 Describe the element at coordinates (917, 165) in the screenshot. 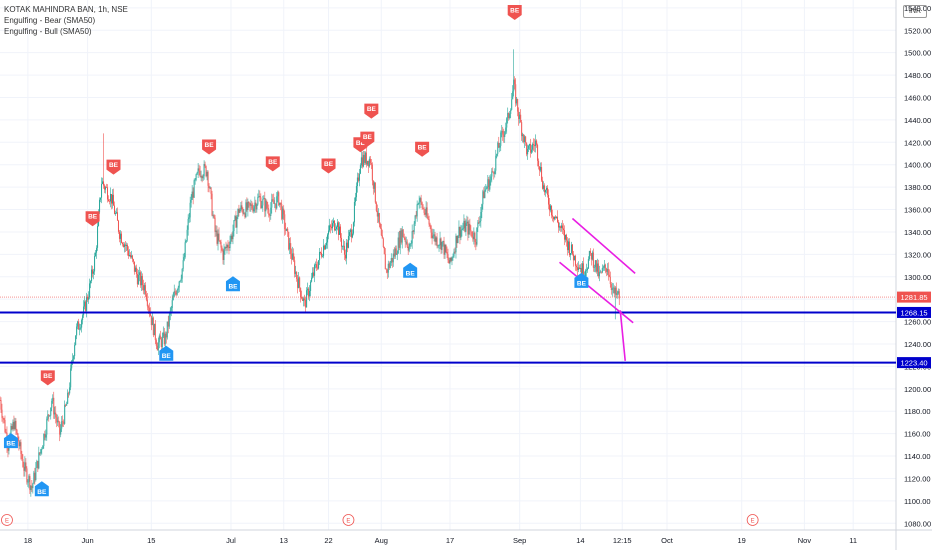

I see `price-tick-label: 1400.00` at that location.